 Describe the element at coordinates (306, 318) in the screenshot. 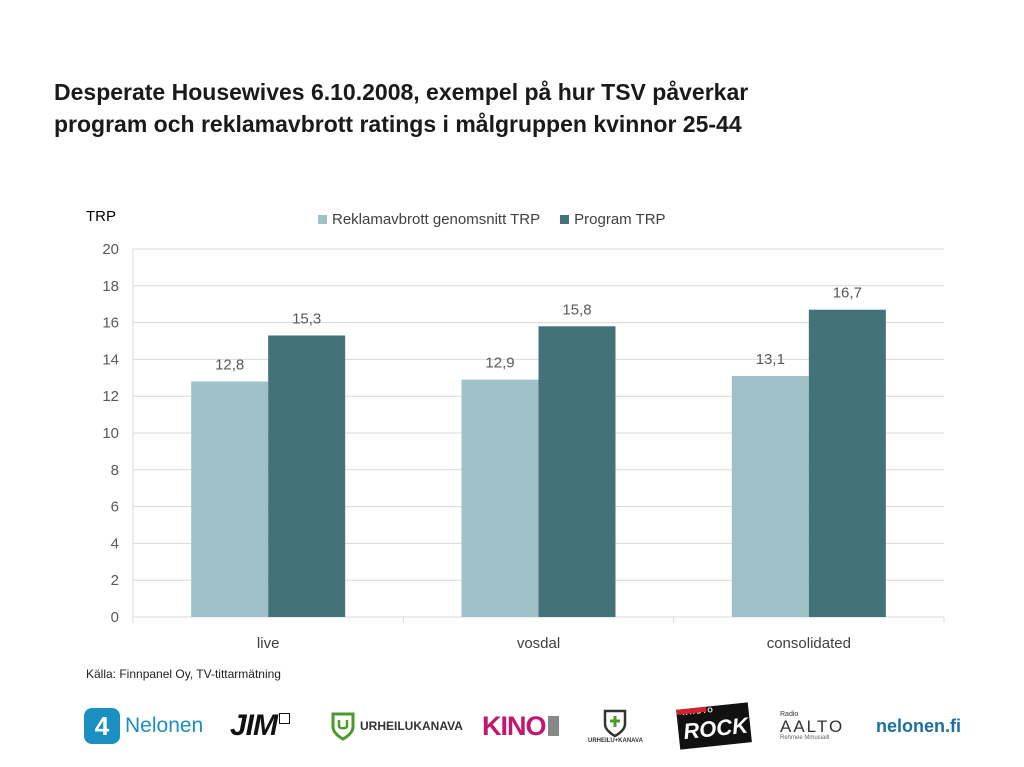

I see `data-label-live-series-1: 15,3` at that location.